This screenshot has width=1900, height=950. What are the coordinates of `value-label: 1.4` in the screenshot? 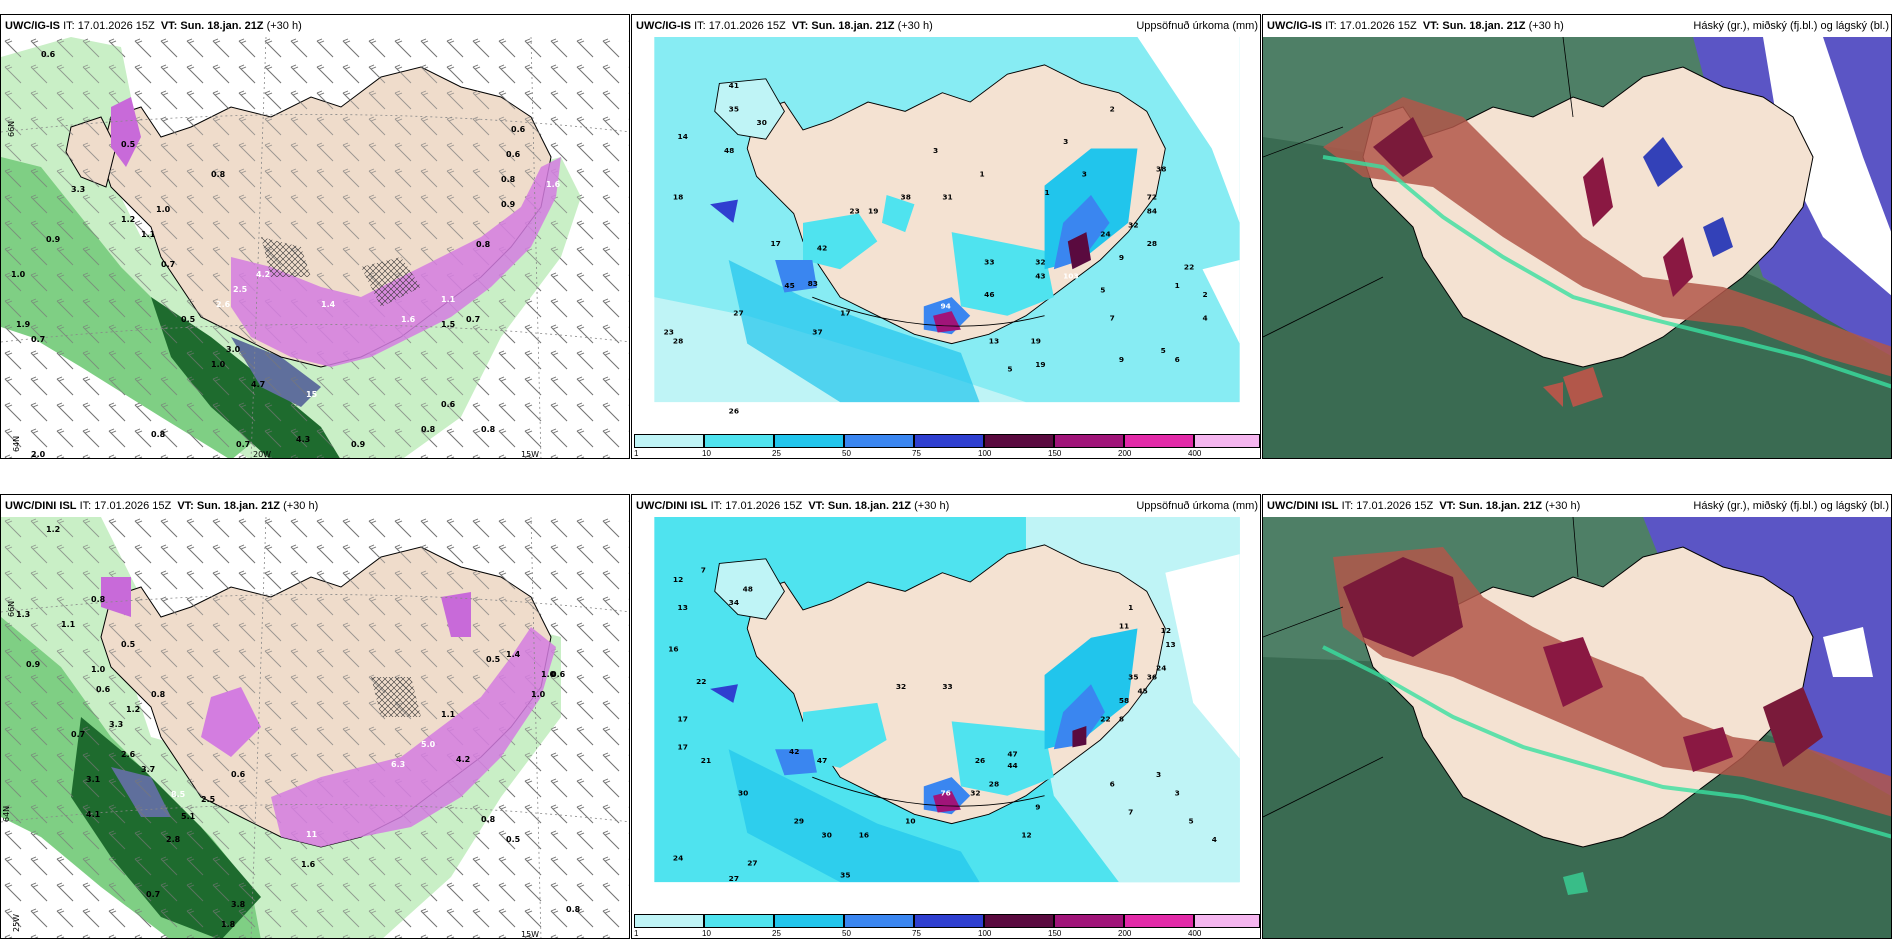 It's located at (328, 304).